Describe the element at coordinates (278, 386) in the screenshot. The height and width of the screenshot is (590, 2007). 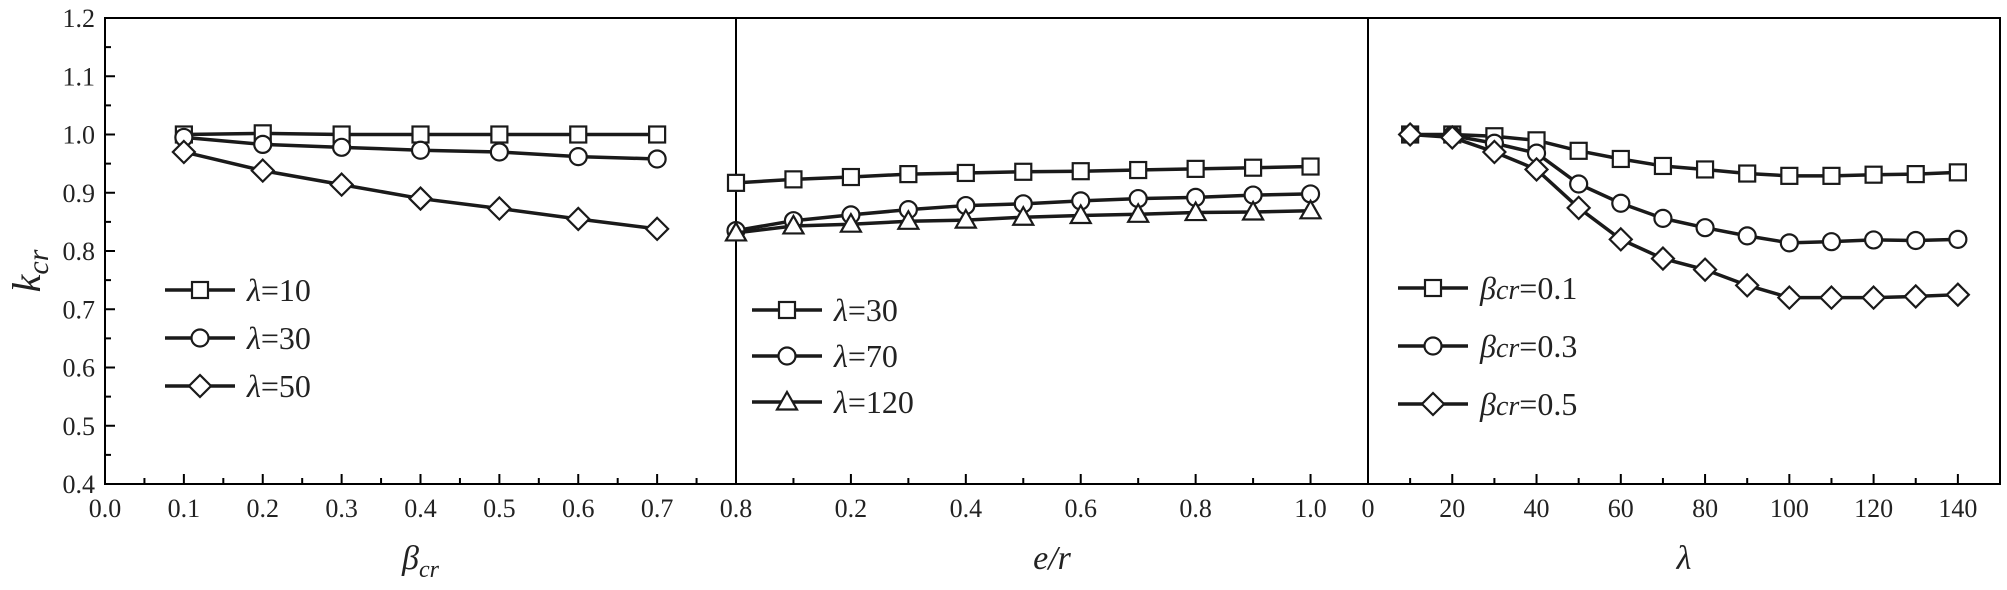
I see `legend-label: λ=50` at that location.